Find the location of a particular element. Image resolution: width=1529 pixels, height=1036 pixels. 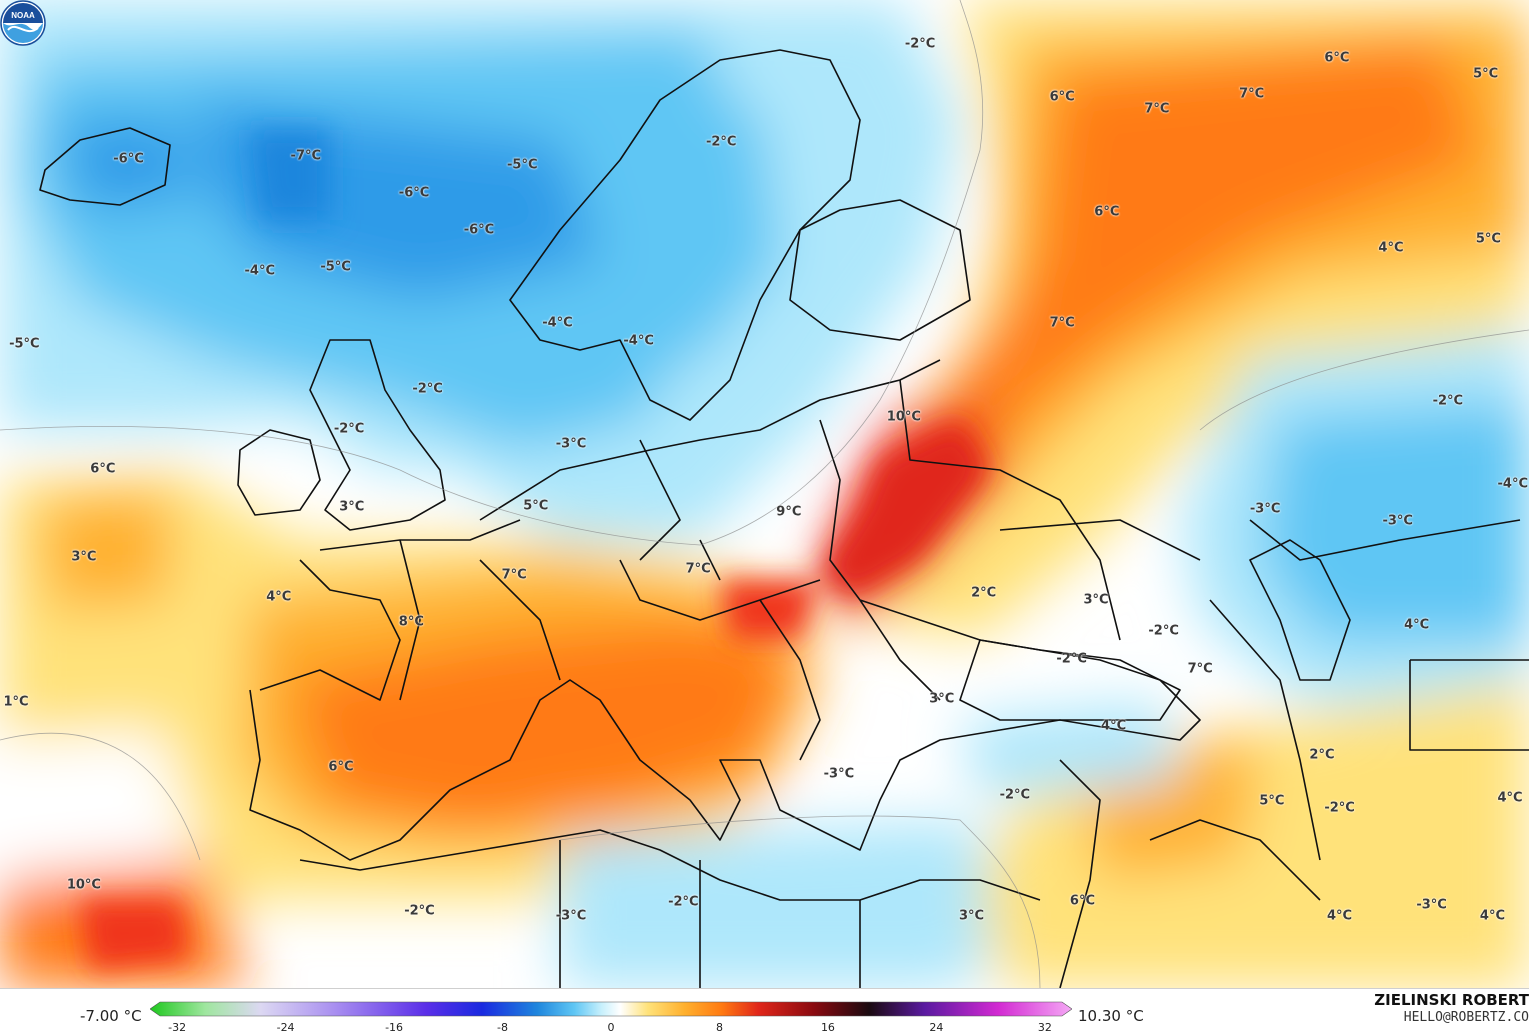

legend-footer: -7.00 °C is located at coordinates (764, 1012).